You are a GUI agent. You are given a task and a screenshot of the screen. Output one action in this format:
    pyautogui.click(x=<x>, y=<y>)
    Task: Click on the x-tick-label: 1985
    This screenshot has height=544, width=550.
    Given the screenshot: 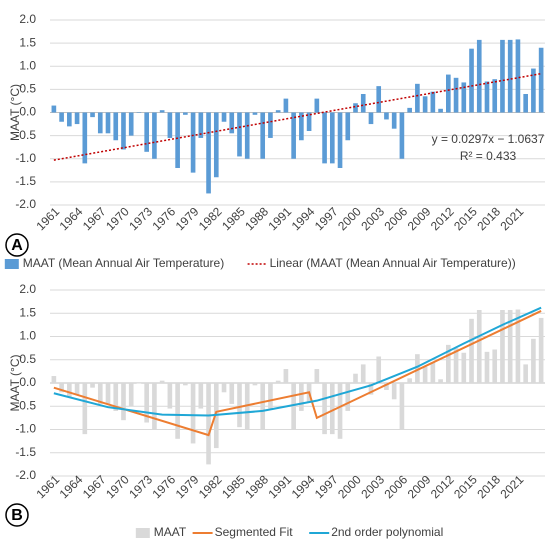 What is the action you would take?
    pyautogui.click(x=233, y=486)
    